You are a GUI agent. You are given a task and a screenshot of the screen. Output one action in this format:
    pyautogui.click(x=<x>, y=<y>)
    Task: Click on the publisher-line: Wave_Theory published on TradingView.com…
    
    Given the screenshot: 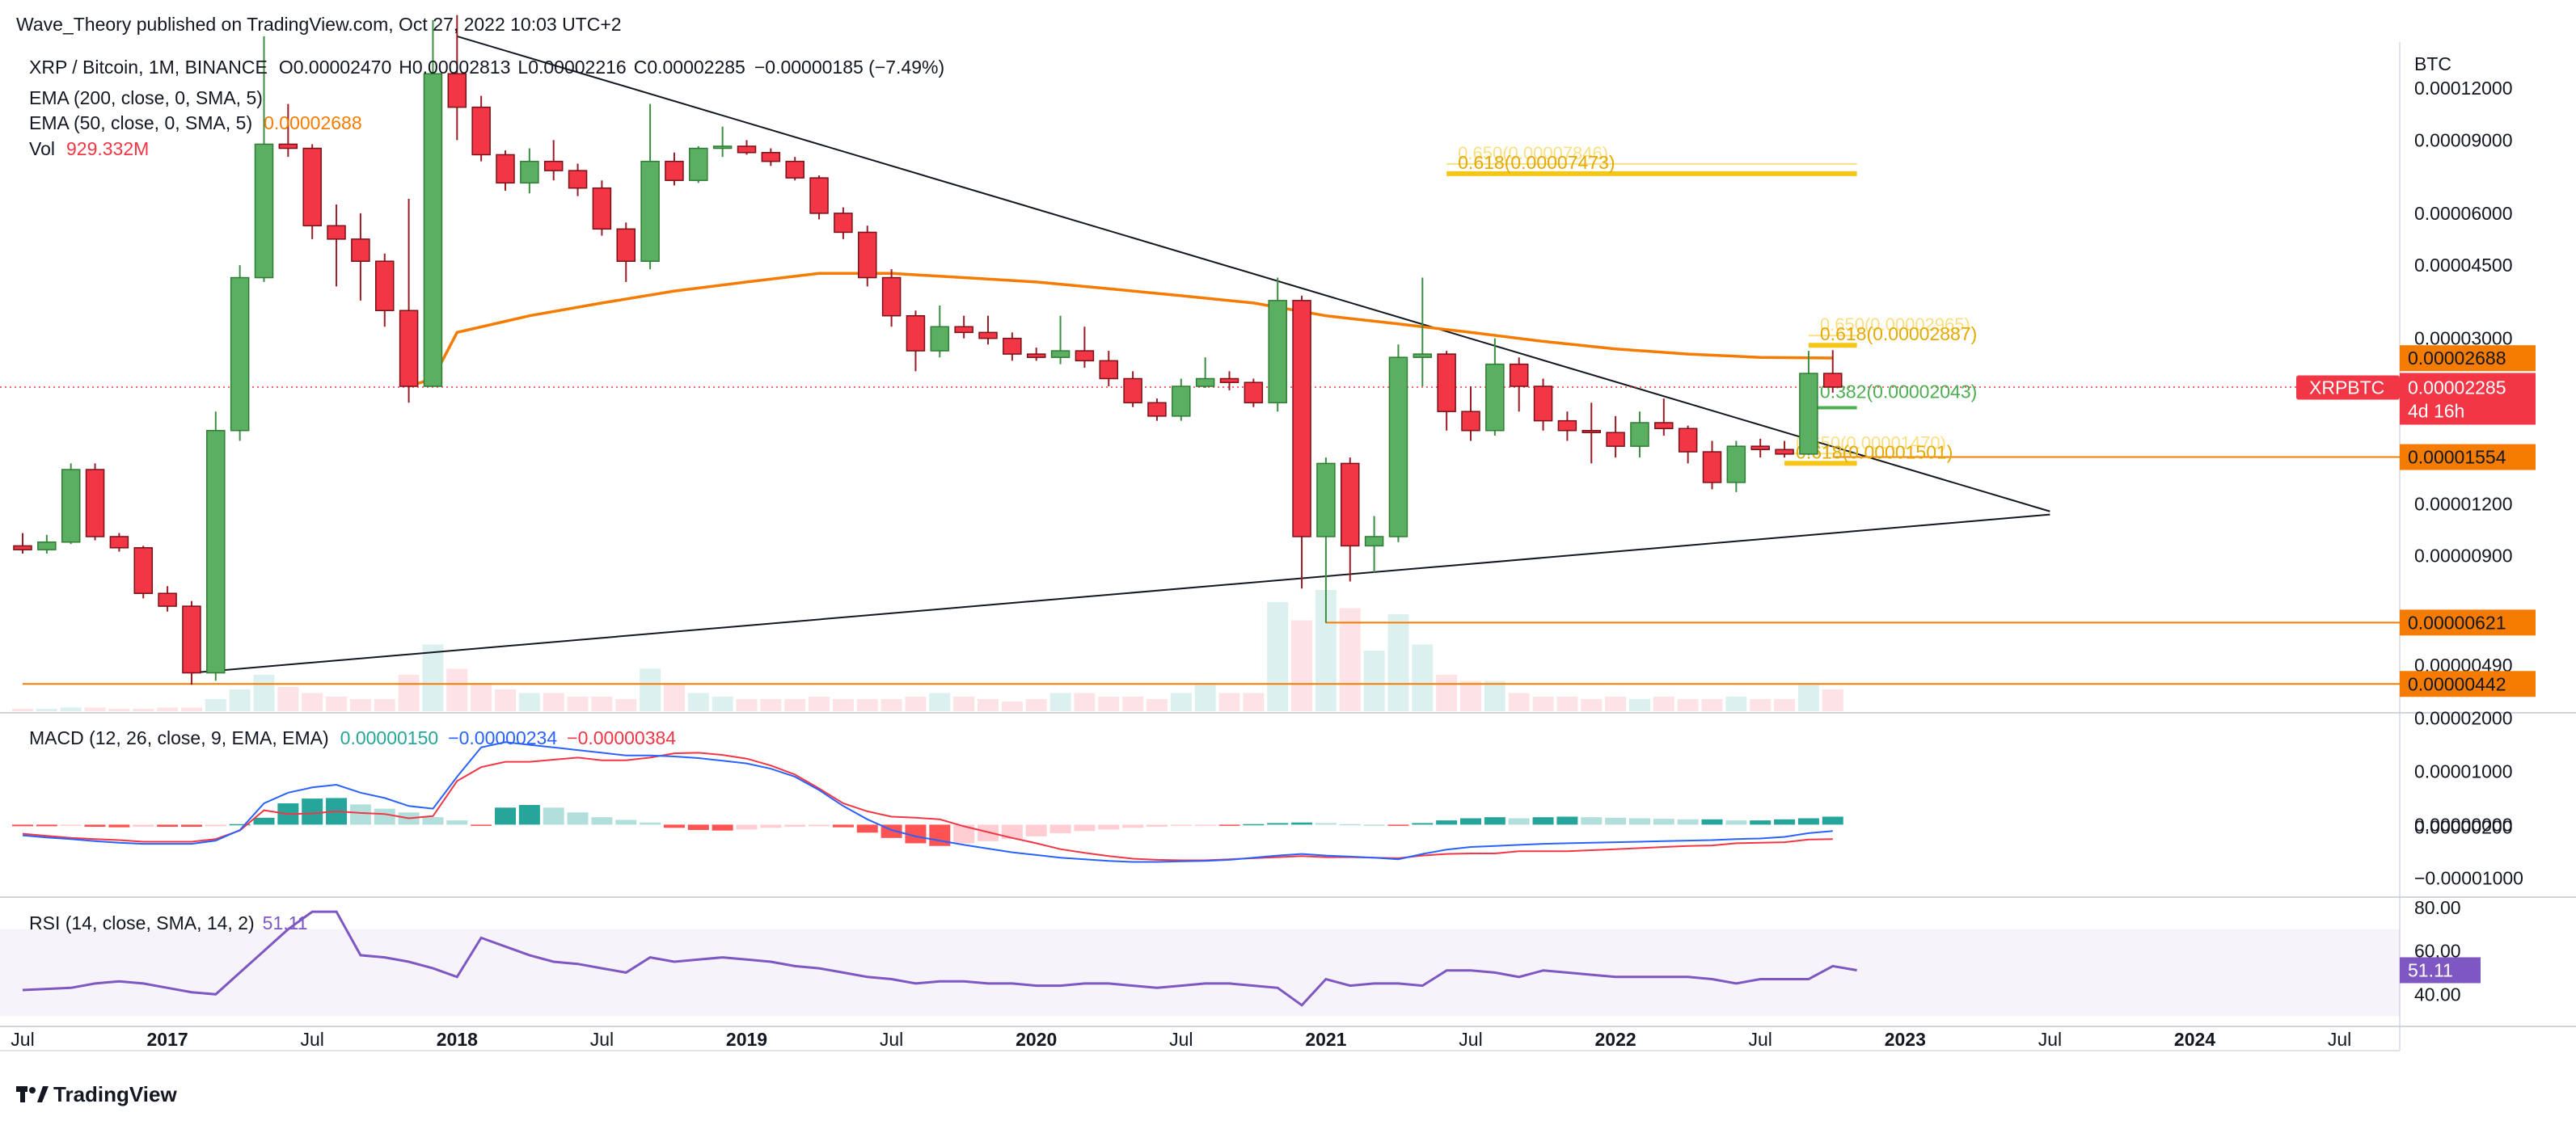 What is the action you would take?
    pyautogui.click(x=319, y=24)
    